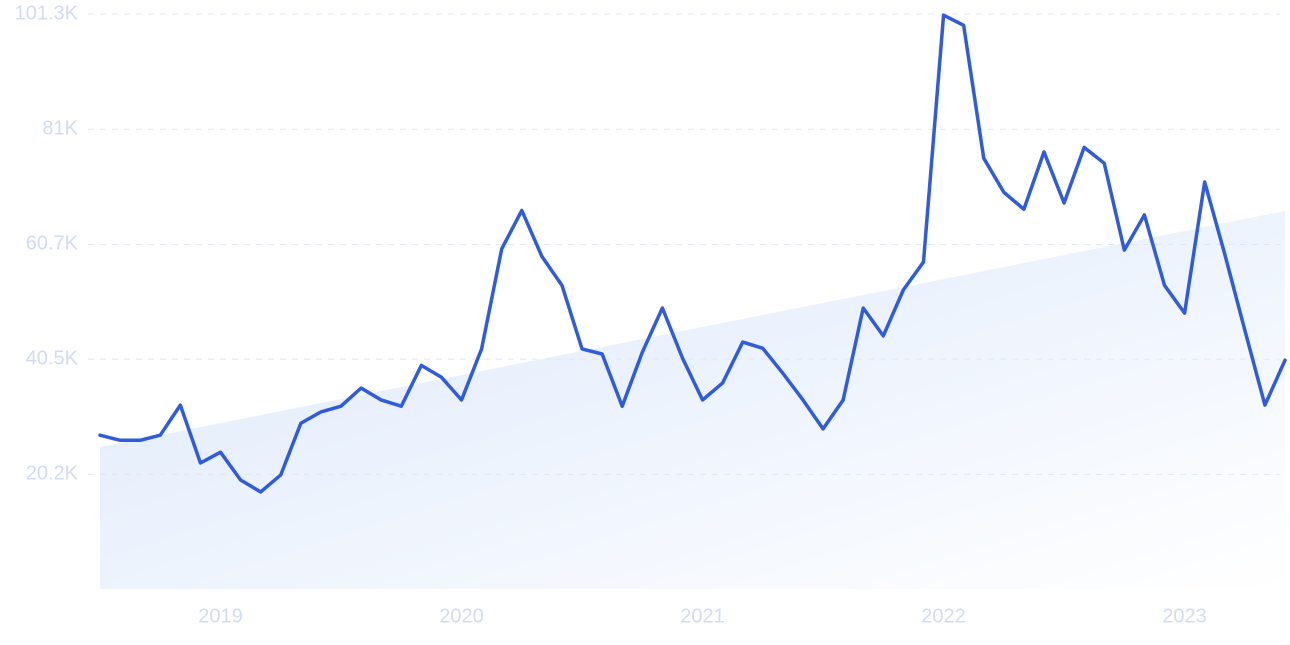 Image resolution: width=1290 pixels, height=645 pixels. What do you see at coordinates (461, 616) in the screenshot?
I see `x-tick-label: 2020` at bounding box center [461, 616].